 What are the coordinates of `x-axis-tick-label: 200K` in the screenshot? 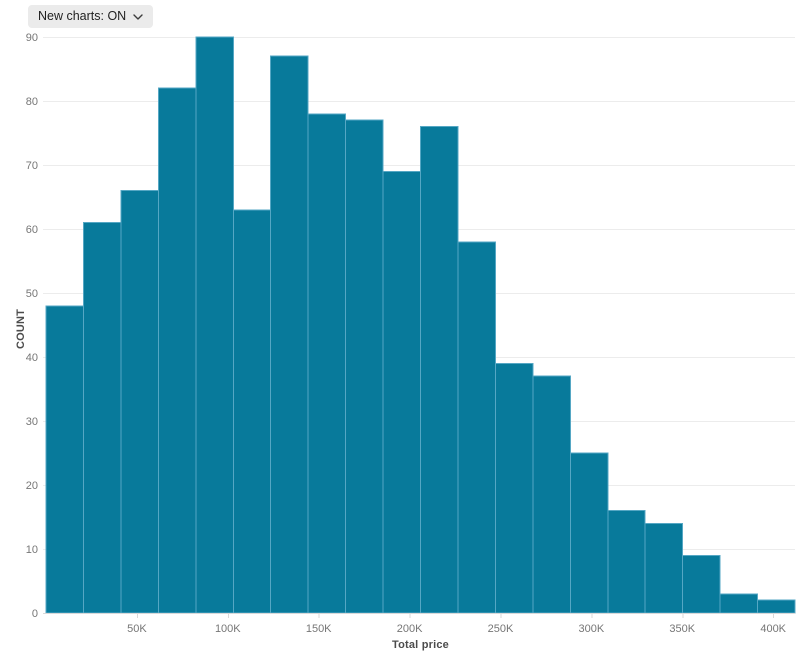 It's located at (410, 629).